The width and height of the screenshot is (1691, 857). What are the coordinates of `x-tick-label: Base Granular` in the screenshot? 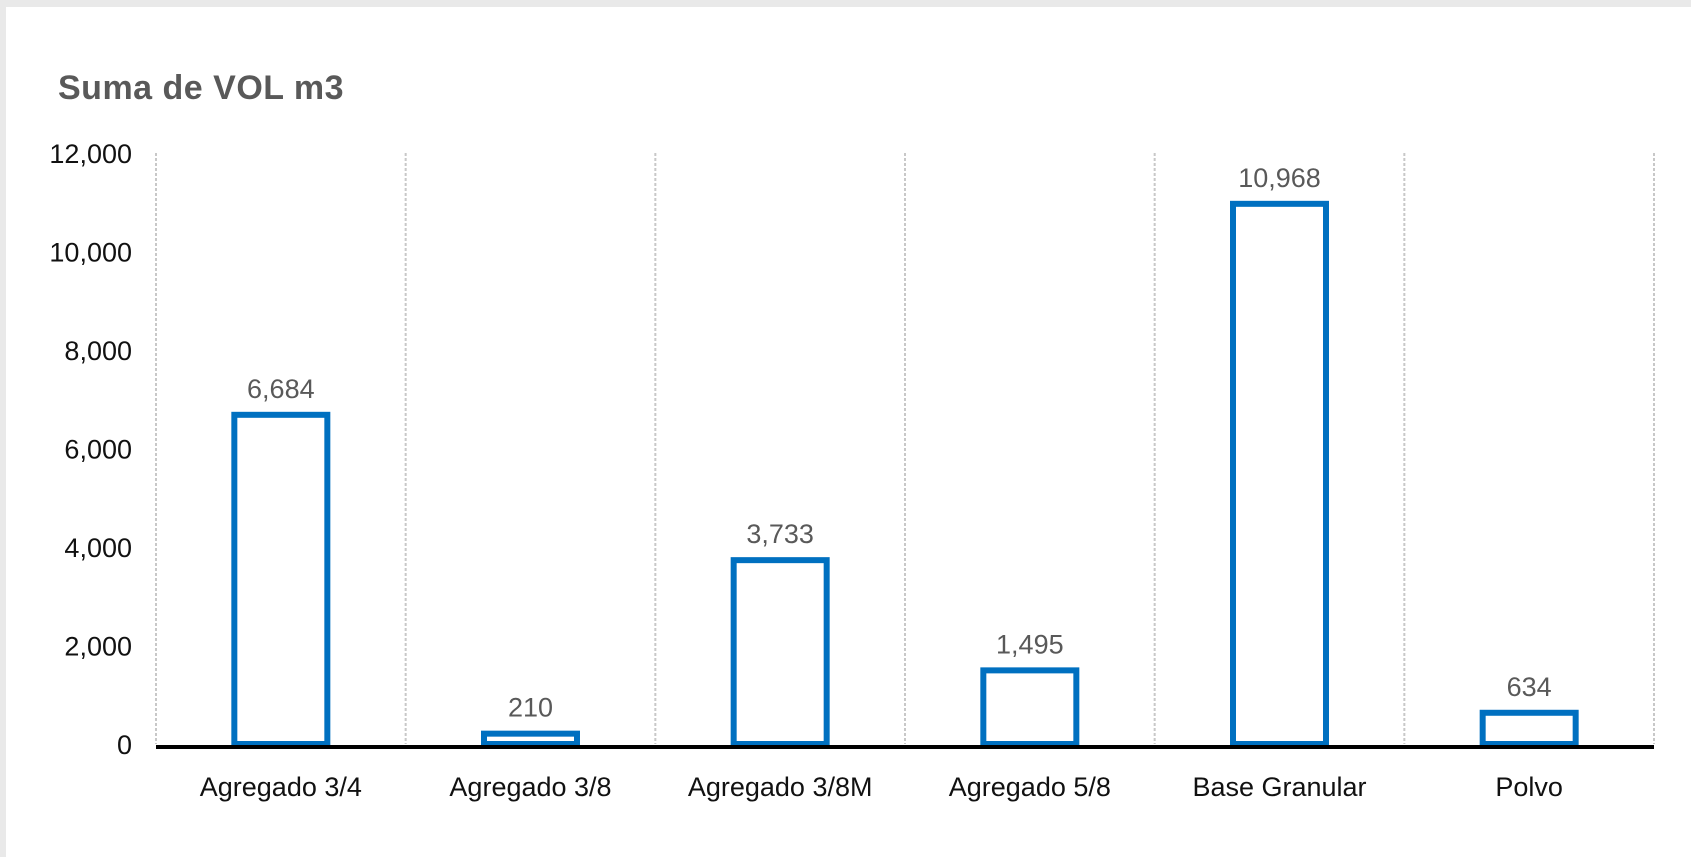 It's located at (1279, 787).